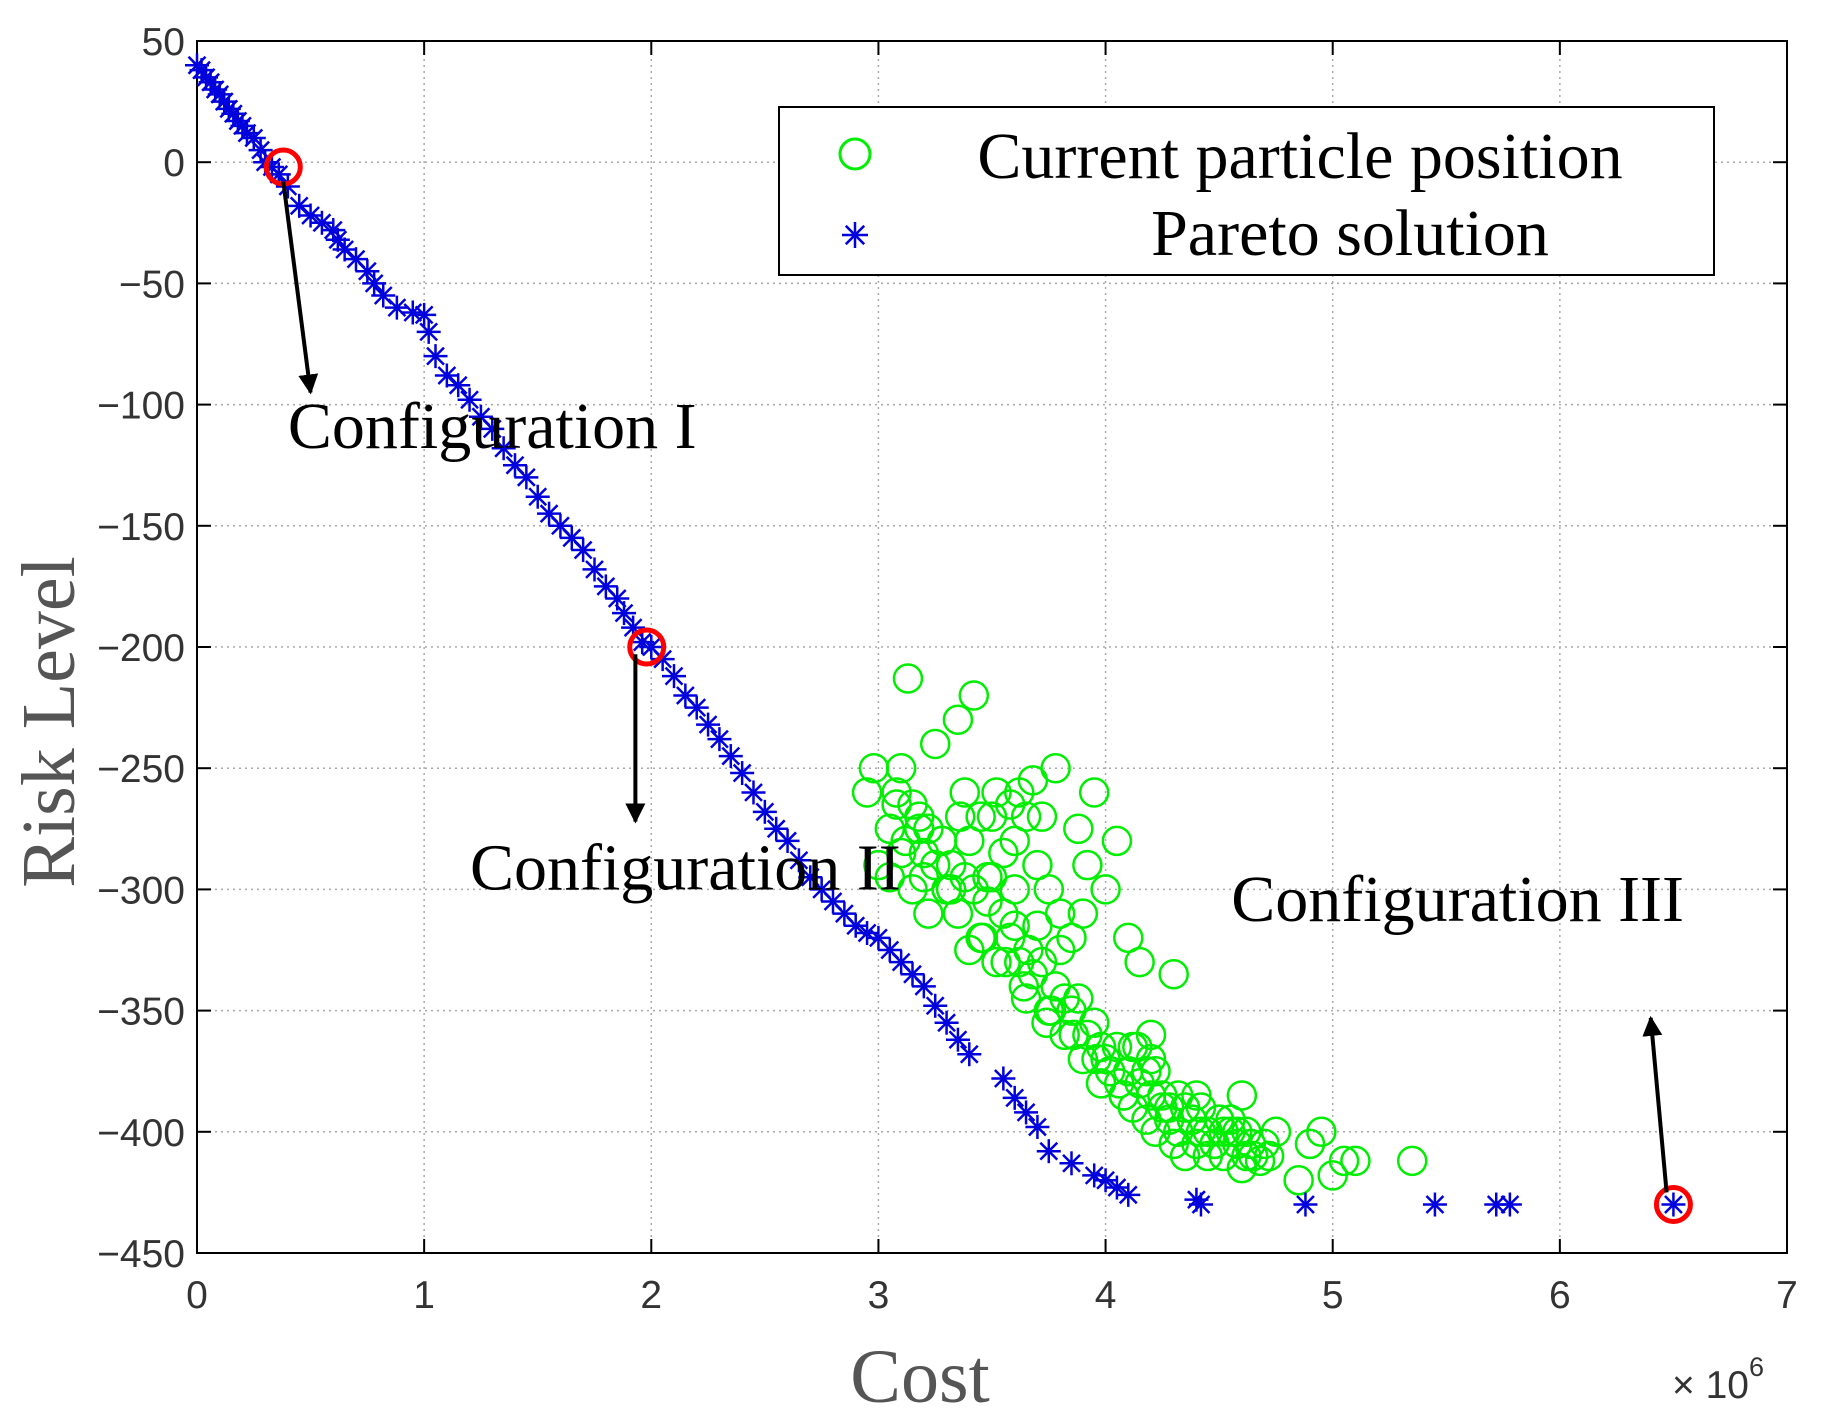 Image resolution: width=1822 pixels, height=1416 pixels. What do you see at coordinates (163, 42) in the screenshot?
I see `y-tick-label: 50` at bounding box center [163, 42].